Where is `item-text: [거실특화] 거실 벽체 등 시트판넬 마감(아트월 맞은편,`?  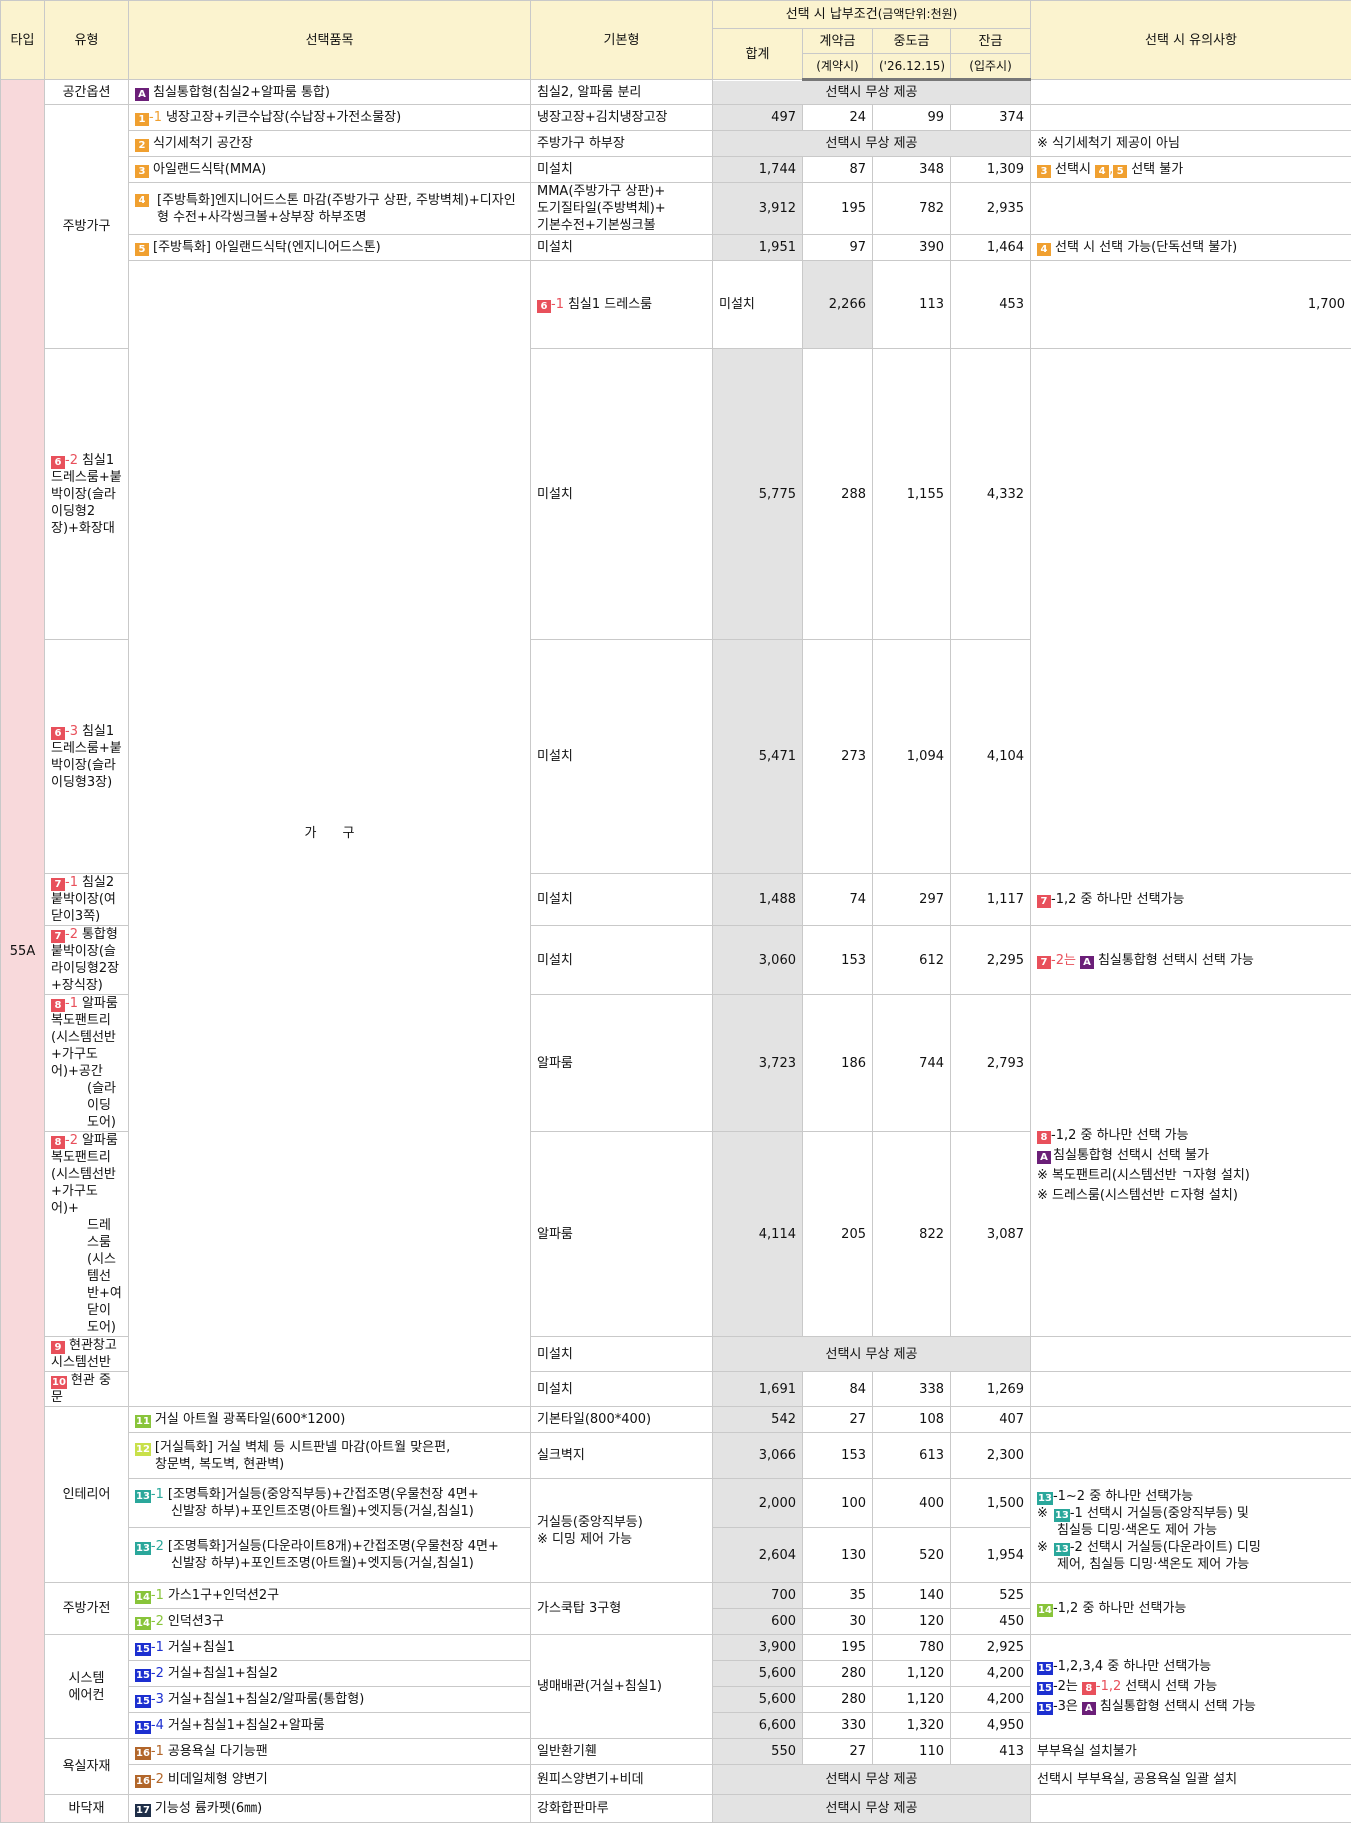 item-text: [거실특화] 거실 벽체 등 시트판넬 마감(아트월 맞은편, is located at coordinates (302, 1447).